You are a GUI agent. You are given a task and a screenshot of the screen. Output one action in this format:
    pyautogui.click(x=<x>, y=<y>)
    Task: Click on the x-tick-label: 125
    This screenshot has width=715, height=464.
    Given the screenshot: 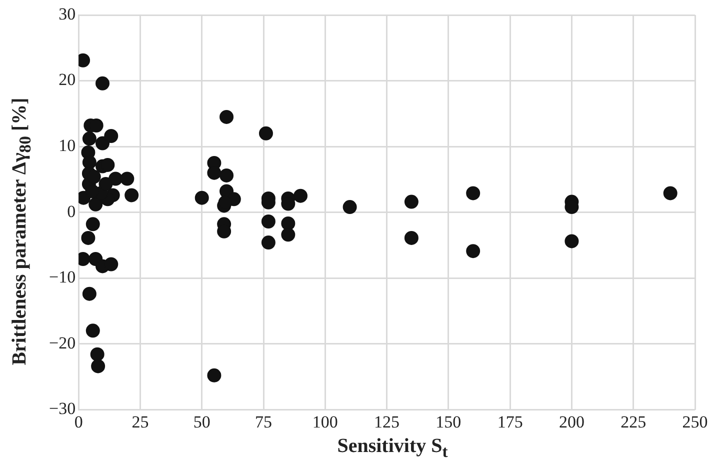 What is the action you would take?
    pyautogui.click(x=387, y=422)
    